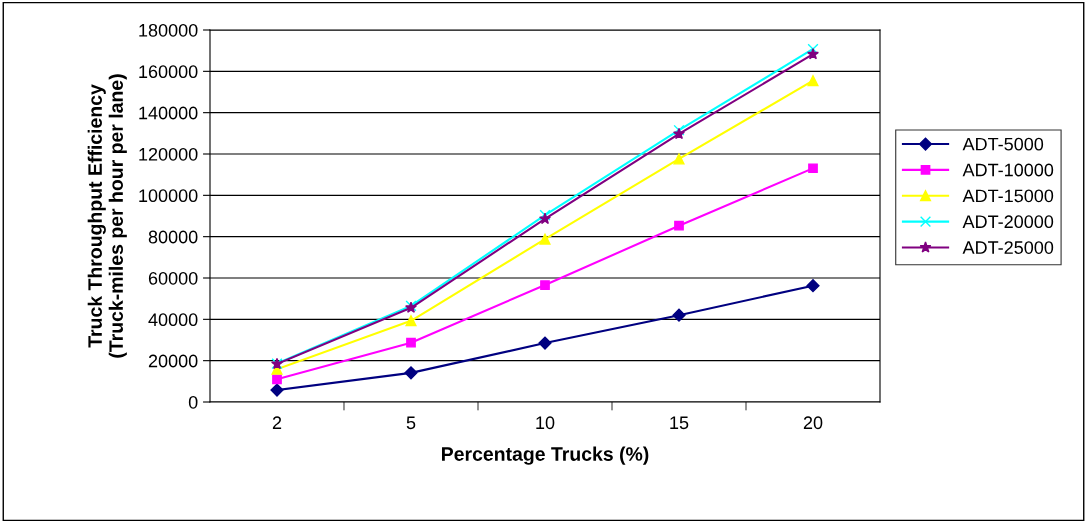 The image size is (1087, 523). I want to click on x-tick-label: 10, so click(545, 423).